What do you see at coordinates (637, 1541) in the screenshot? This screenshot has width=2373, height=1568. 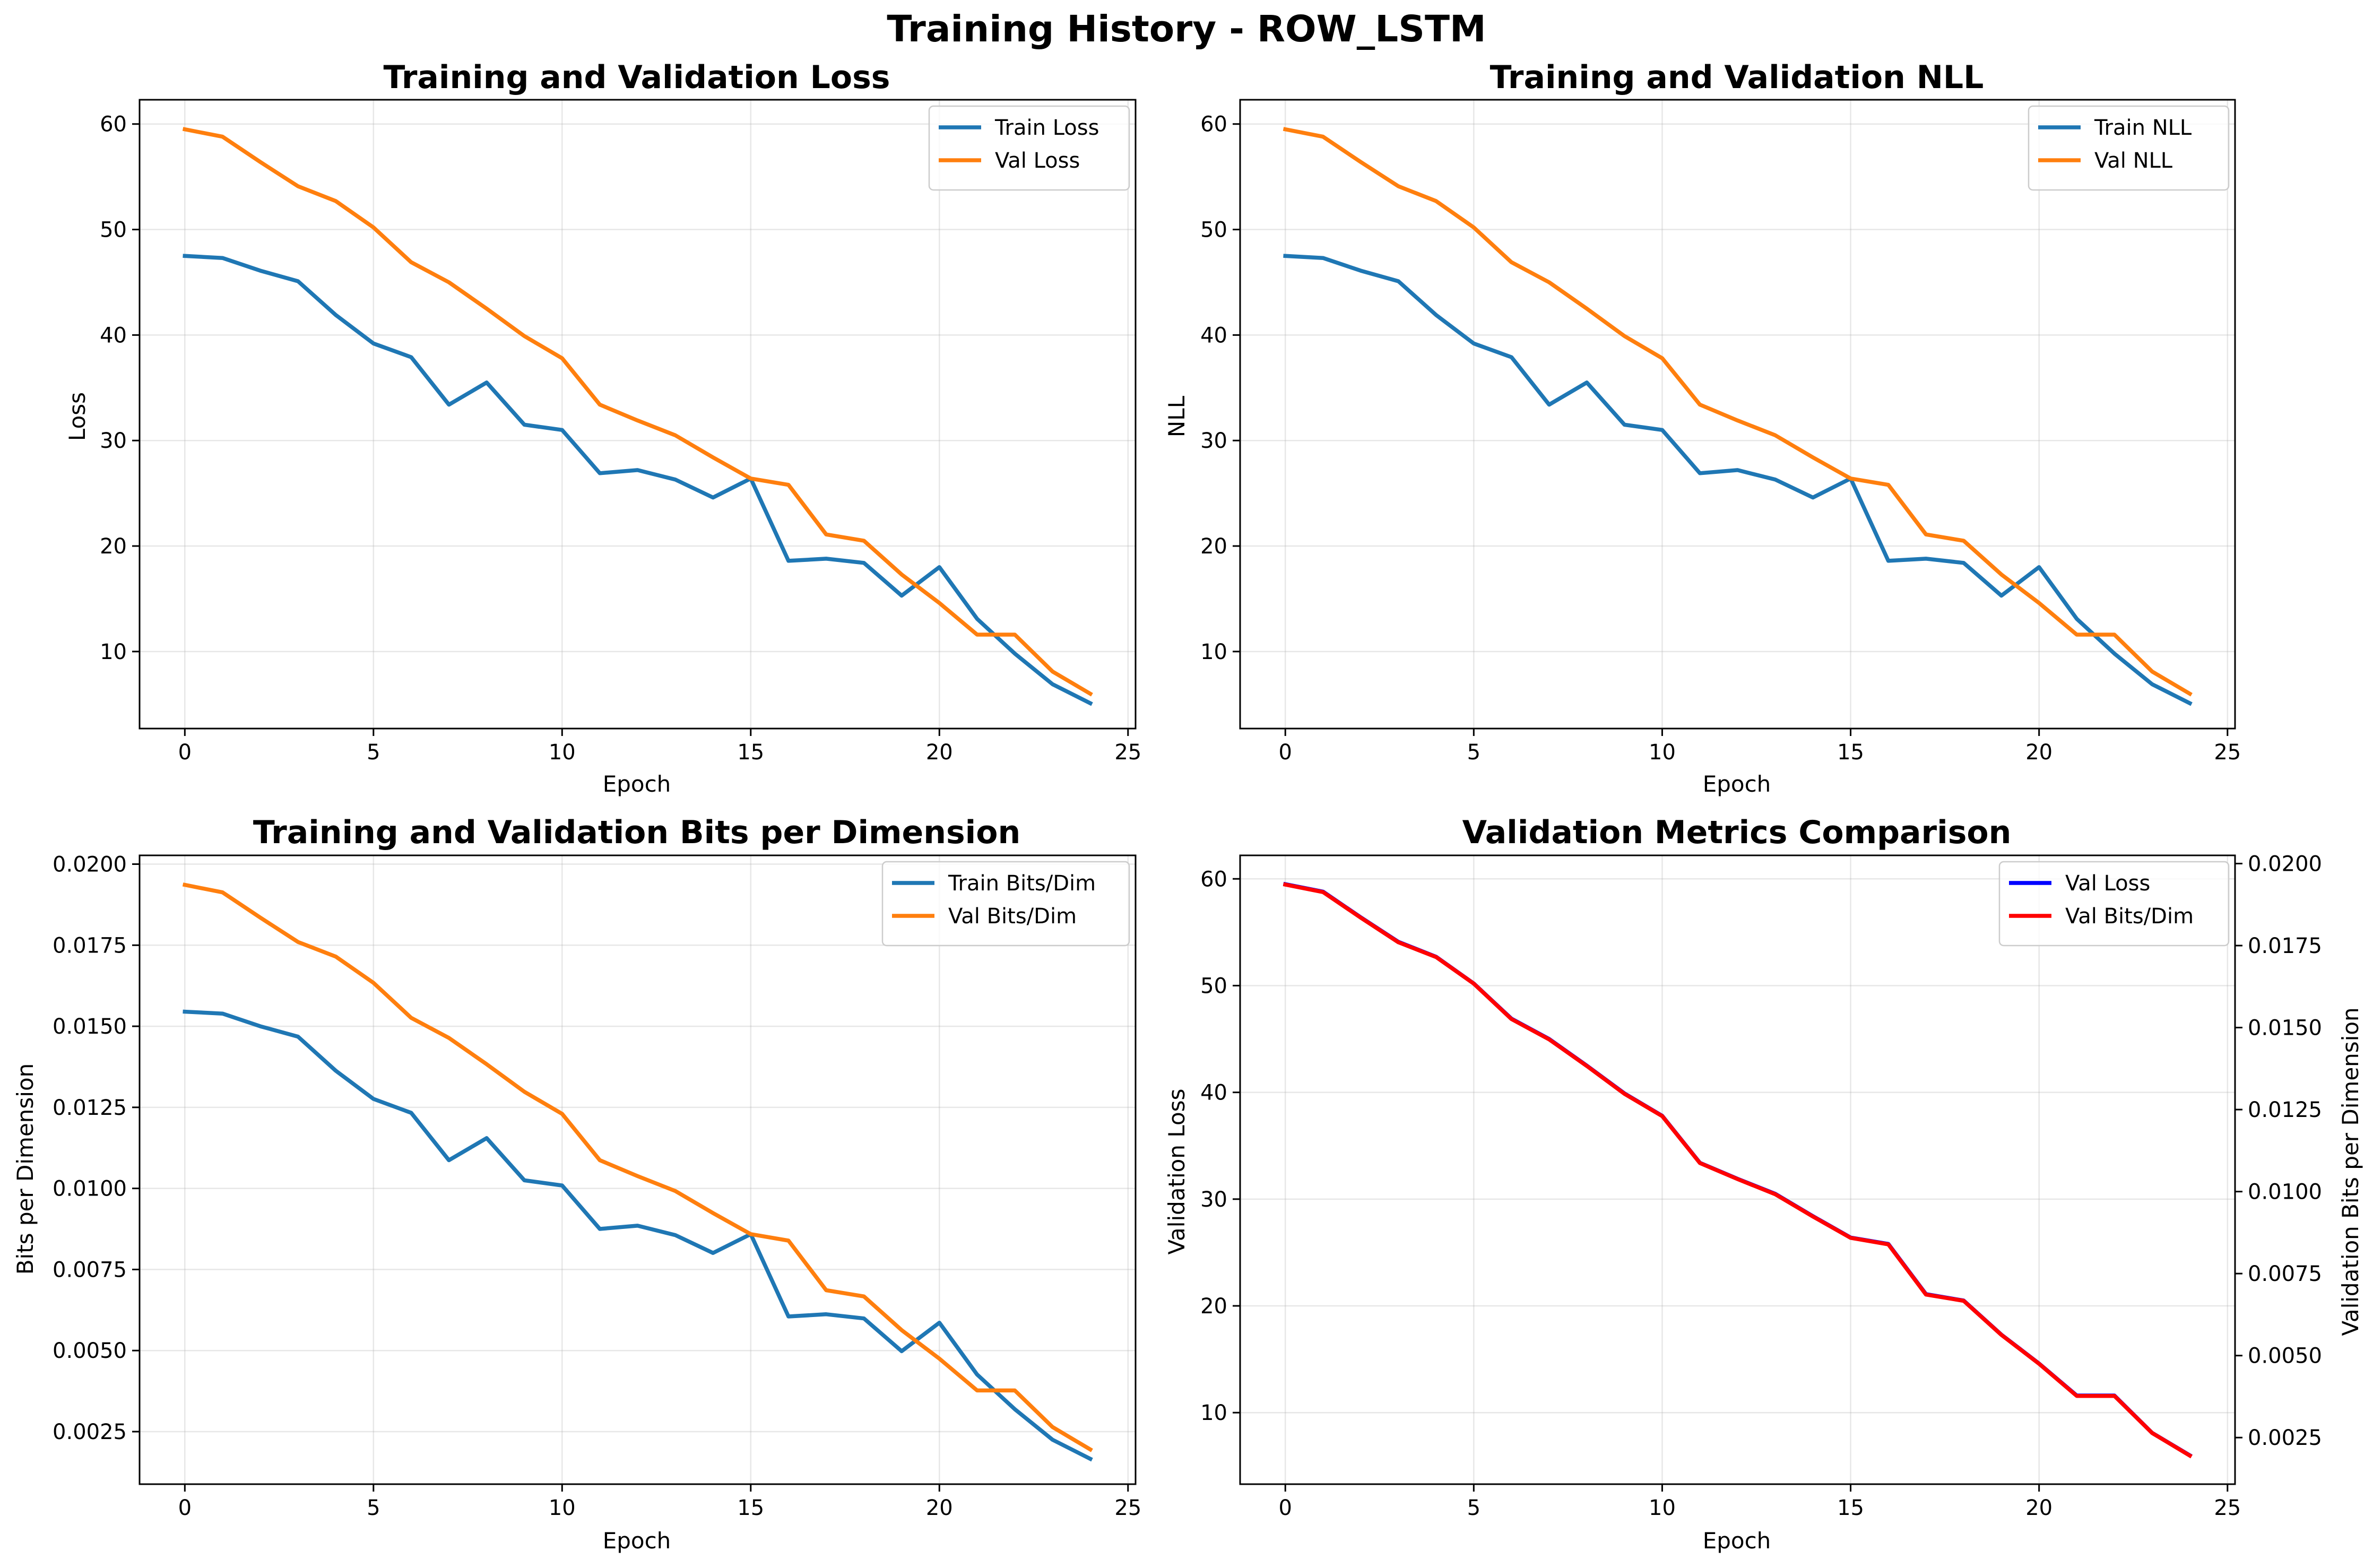 I see `bits-chart-xlabel: Epoch` at bounding box center [637, 1541].